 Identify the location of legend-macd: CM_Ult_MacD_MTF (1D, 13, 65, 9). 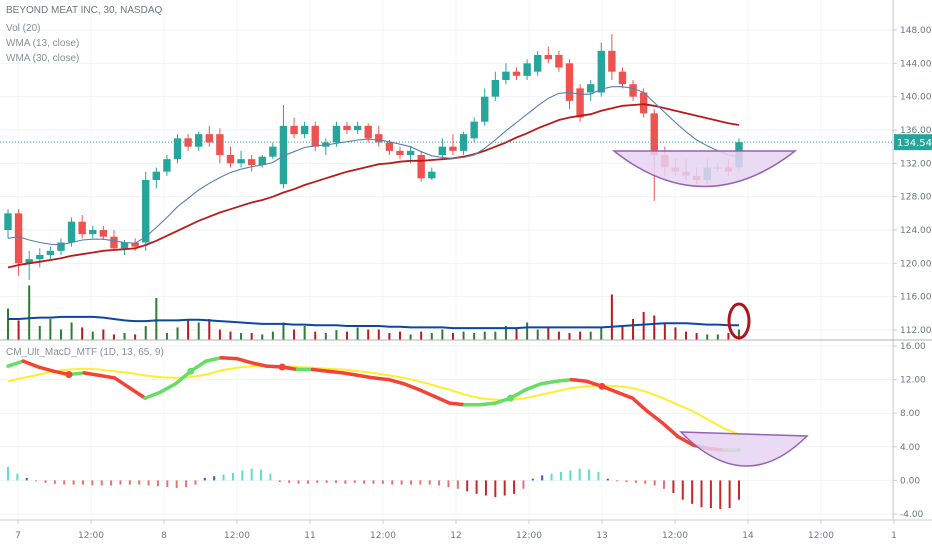
(85, 352).